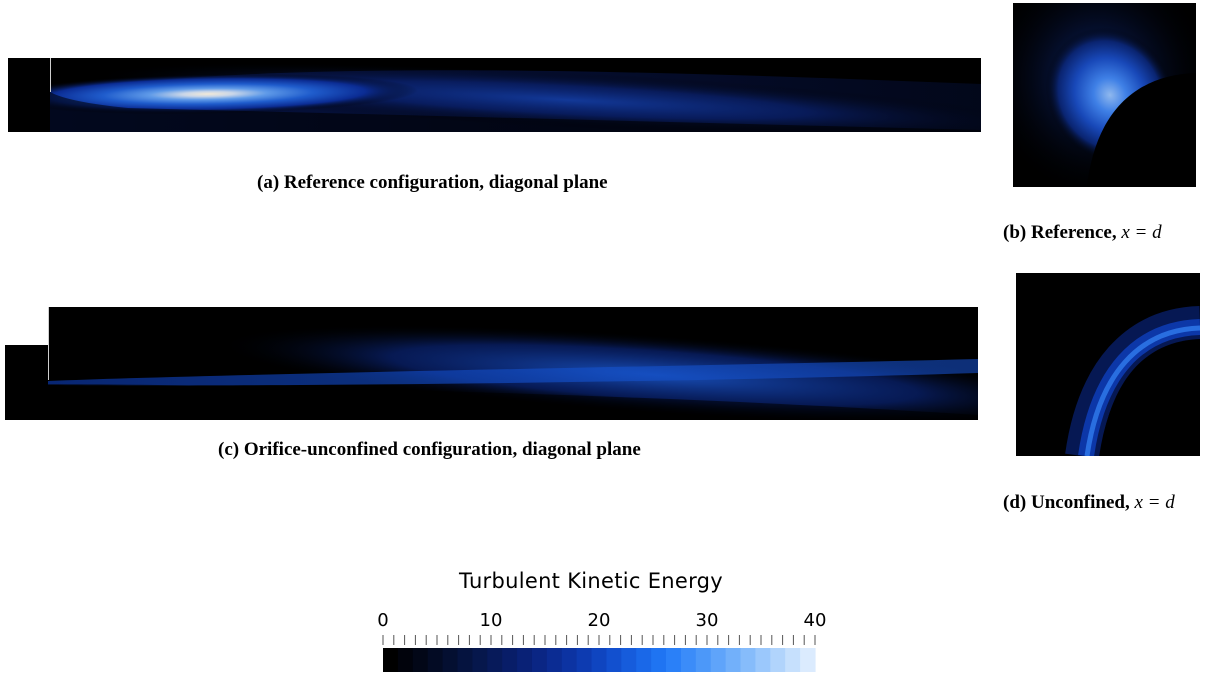 This screenshot has width=1231, height=676. What do you see at coordinates (1154, 502) in the screenshot?
I see `caption-d-math: x = d` at bounding box center [1154, 502].